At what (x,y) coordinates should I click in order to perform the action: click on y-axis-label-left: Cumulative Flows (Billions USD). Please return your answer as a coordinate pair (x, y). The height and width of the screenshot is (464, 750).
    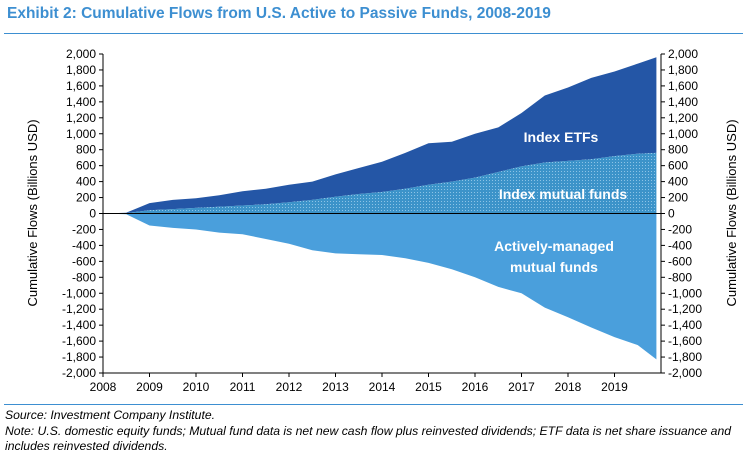
    Looking at the image, I should click on (32, 212).